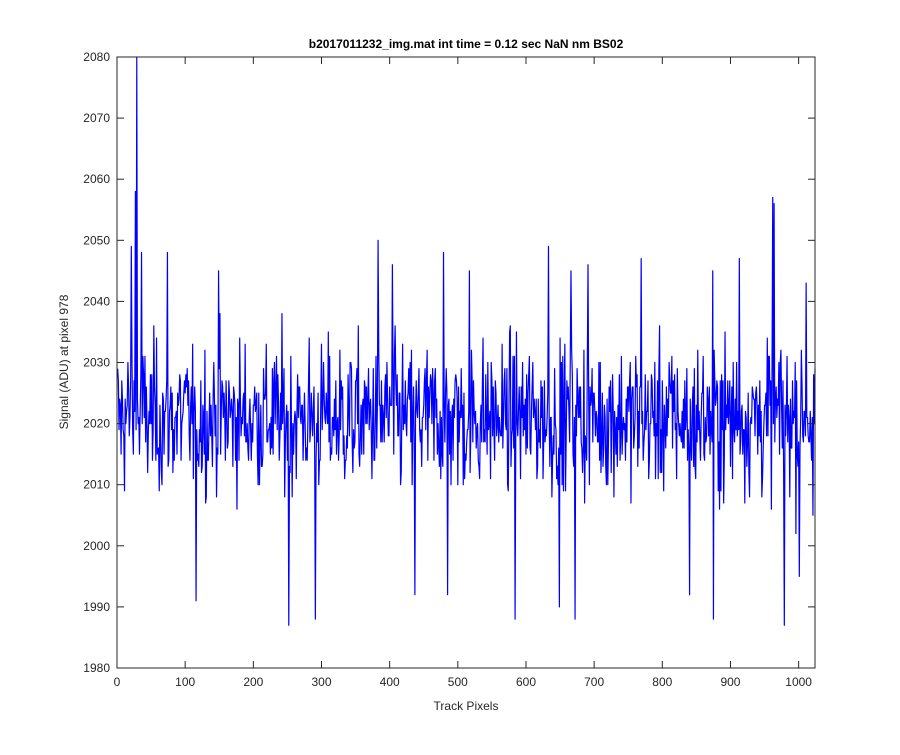  Describe the element at coordinates (96, 179) in the screenshot. I see `y-tick-label: 2060` at that location.